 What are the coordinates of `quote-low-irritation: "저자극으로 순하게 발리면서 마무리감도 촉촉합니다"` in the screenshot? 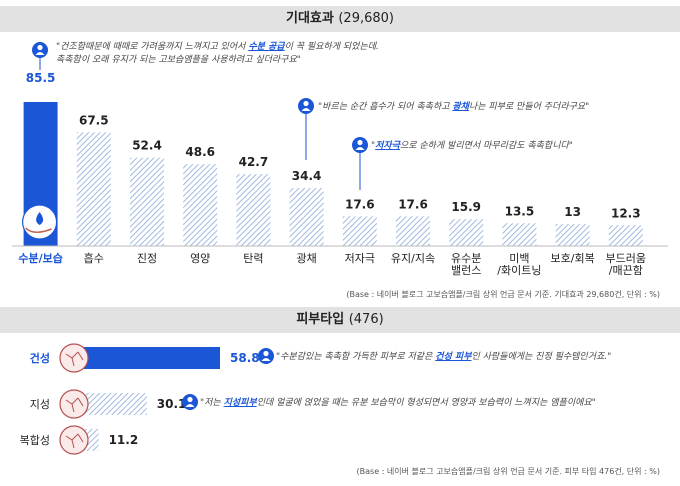 It's located at (472, 146).